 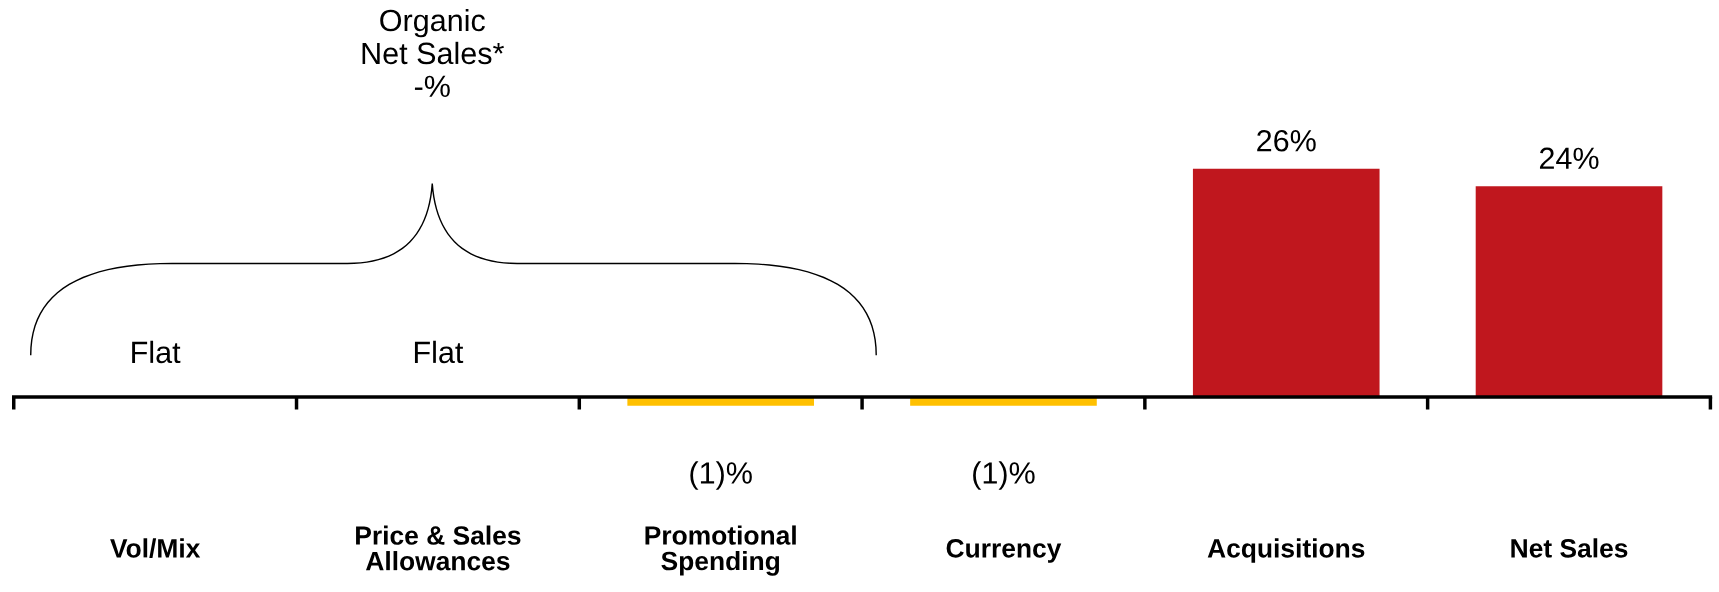 I want to click on x-tick-label: Vol/Mix, so click(x=155, y=548).